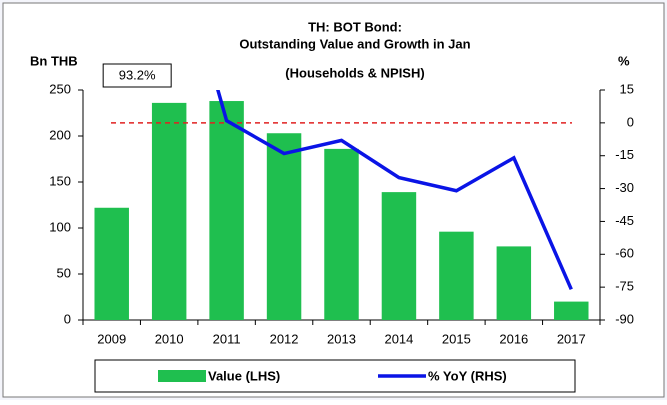 Image resolution: width=667 pixels, height=405 pixels. Describe the element at coordinates (67, 318) in the screenshot. I see `y-tick-label: 0` at that location.